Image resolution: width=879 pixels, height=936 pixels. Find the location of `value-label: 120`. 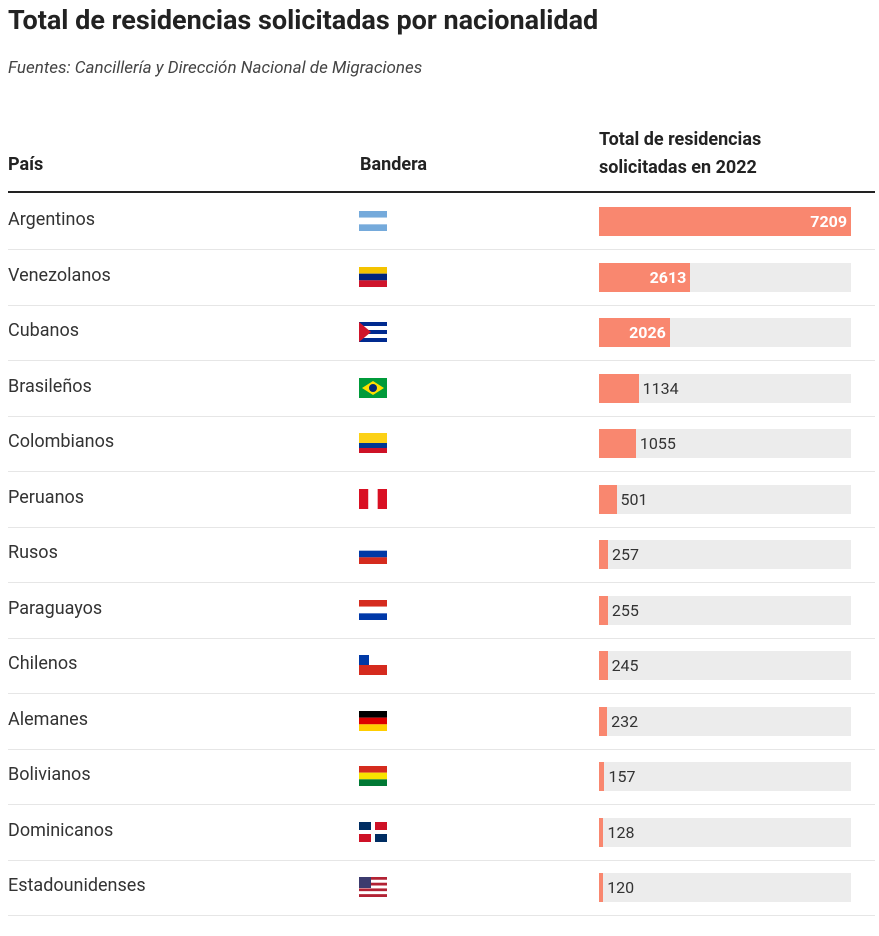

value-label: 120 is located at coordinates (621, 887).